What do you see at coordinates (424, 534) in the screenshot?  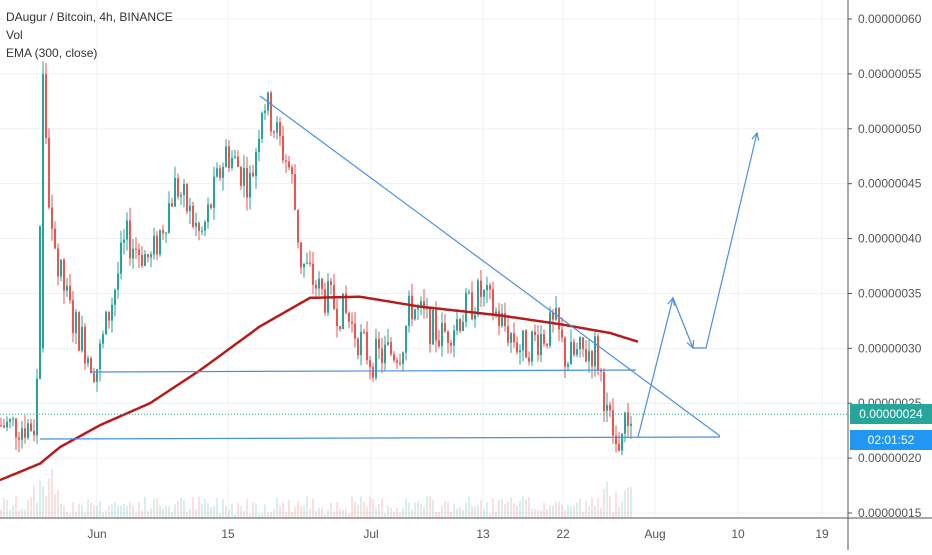 I see `time-axis` at bounding box center [424, 534].